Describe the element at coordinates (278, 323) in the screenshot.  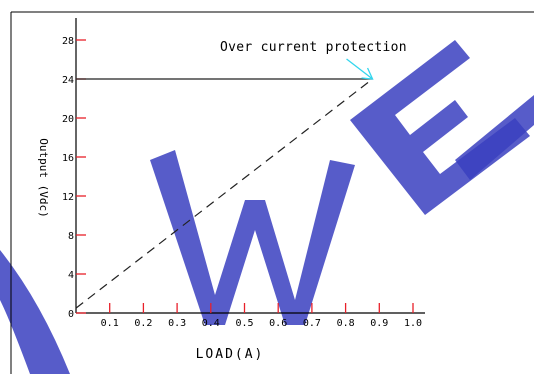
I see `x-tick-label: 0.6` at that location.